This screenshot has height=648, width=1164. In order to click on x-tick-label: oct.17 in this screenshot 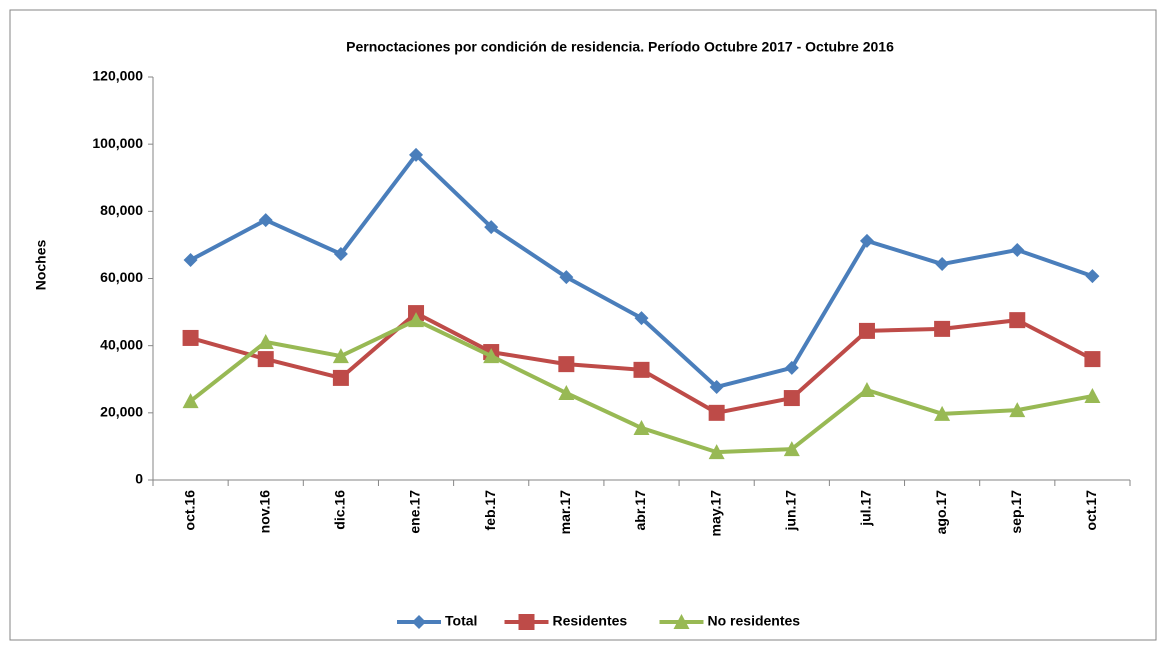, I will do `click(1091, 510)`.